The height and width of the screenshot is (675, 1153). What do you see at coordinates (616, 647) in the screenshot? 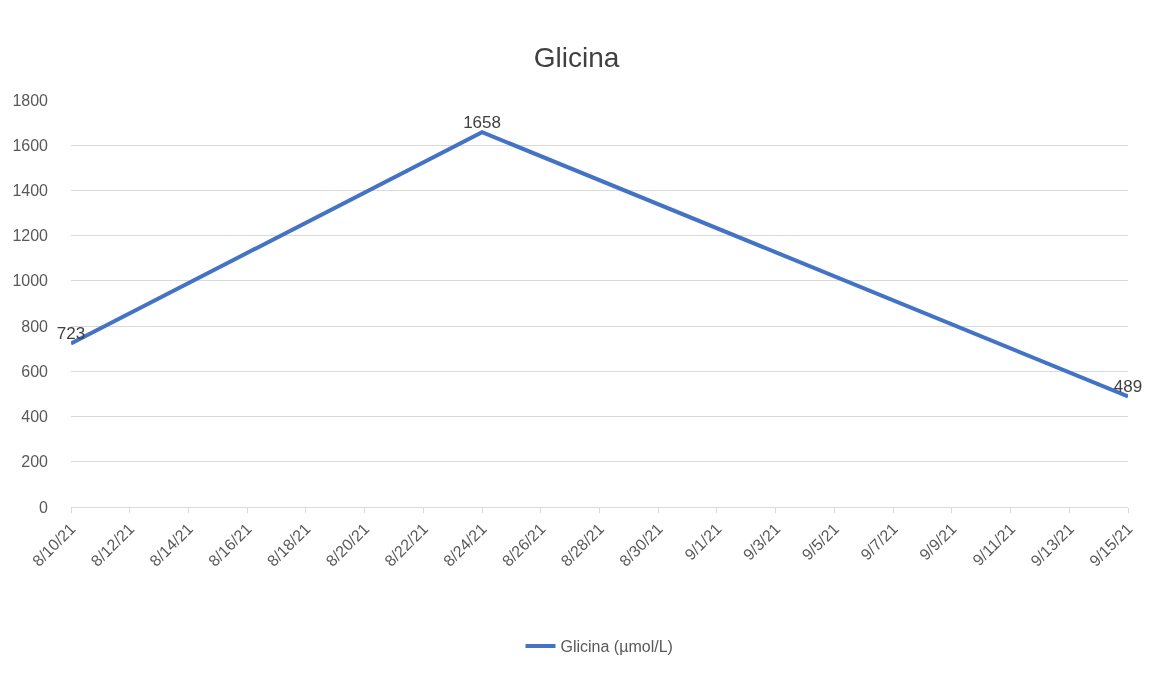
I see `legend-label: Glicina (µmol/L)` at bounding box center [616, 647].